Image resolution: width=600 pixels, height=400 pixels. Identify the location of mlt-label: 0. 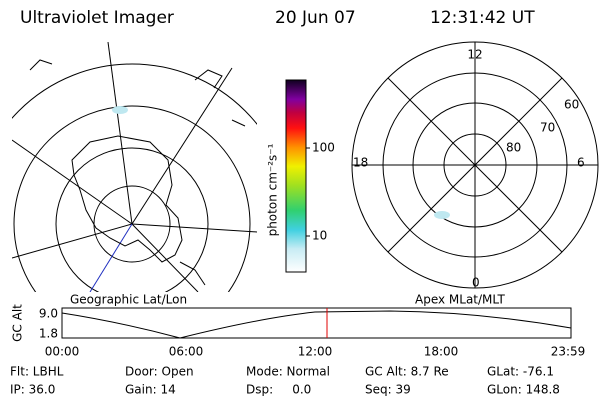
(476, 283).